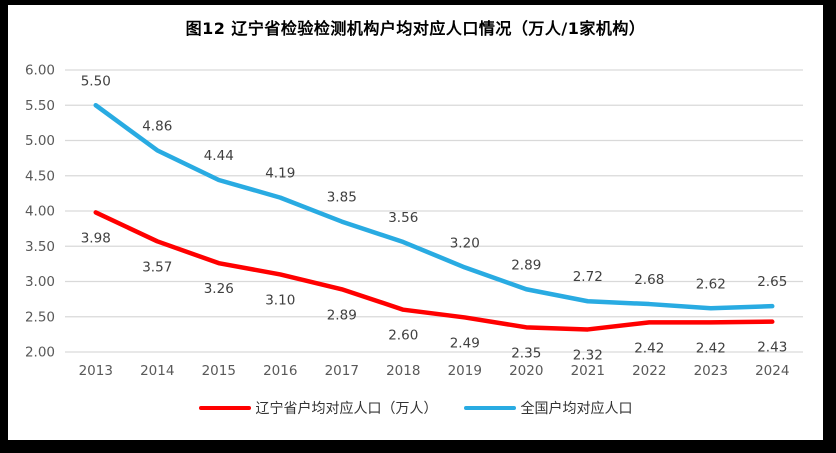 Image resolution: width=836 pixels, height=453 pixels. I want to click on x-tick-label: 2020, so click(526, 371).